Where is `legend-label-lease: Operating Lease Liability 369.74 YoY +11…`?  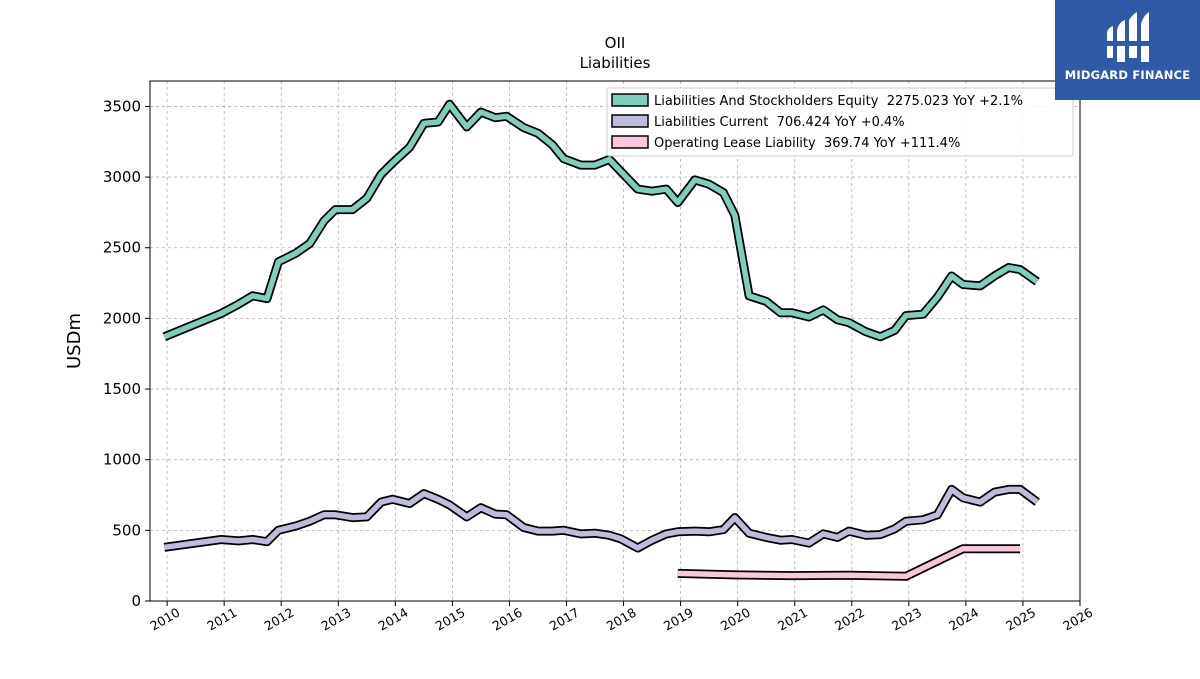
legend-label-lease: Operating Lease Liability 369.74 YoY +11… is located at coordinates (807, 143).